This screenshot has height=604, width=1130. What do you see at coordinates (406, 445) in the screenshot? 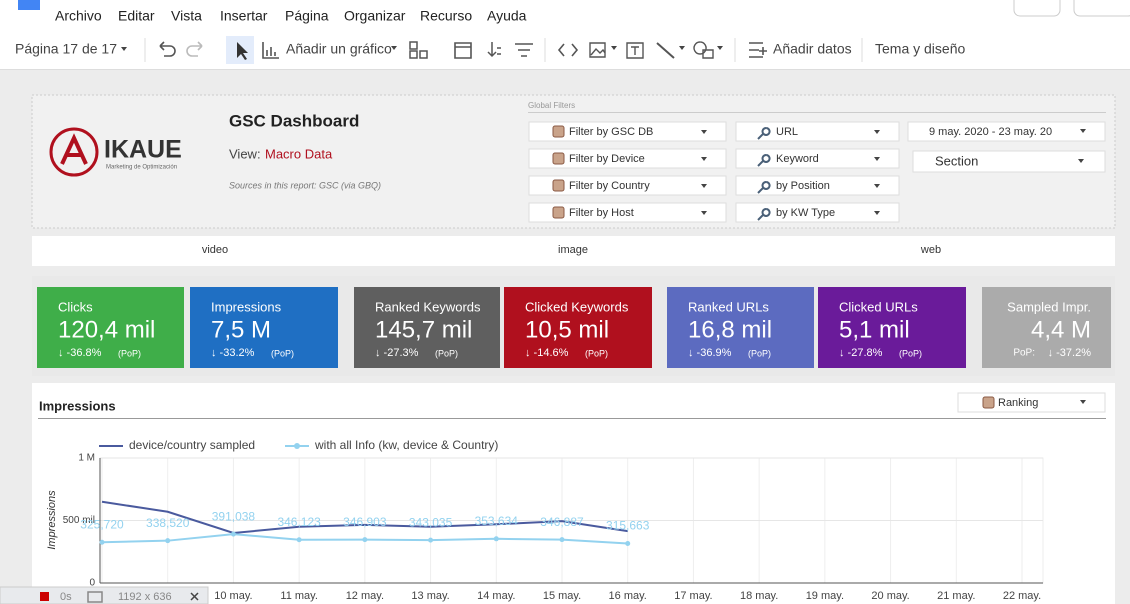
I see `legend-label: with all Info (kw, device & Country)` at bounding box center [406, 445].